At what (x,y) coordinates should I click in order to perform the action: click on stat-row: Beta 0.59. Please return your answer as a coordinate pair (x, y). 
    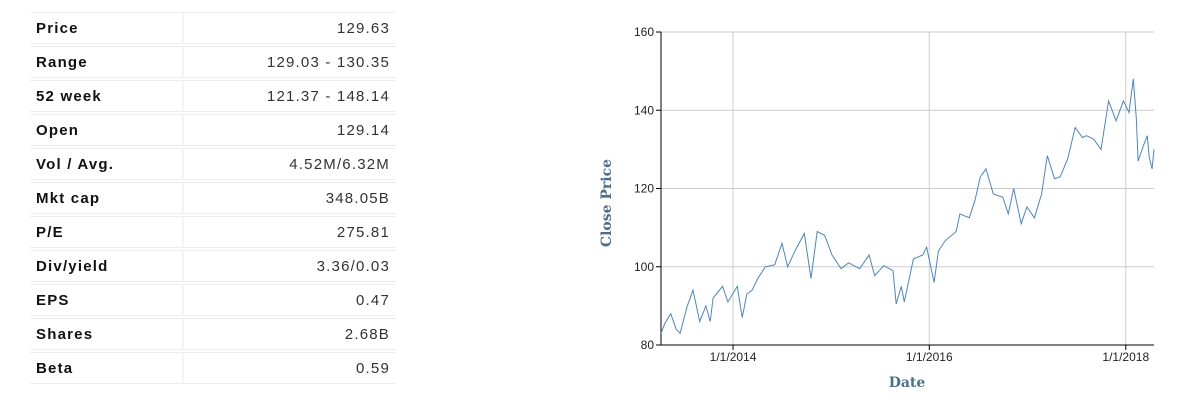
    Looking at the image, I should click on (213, 368).